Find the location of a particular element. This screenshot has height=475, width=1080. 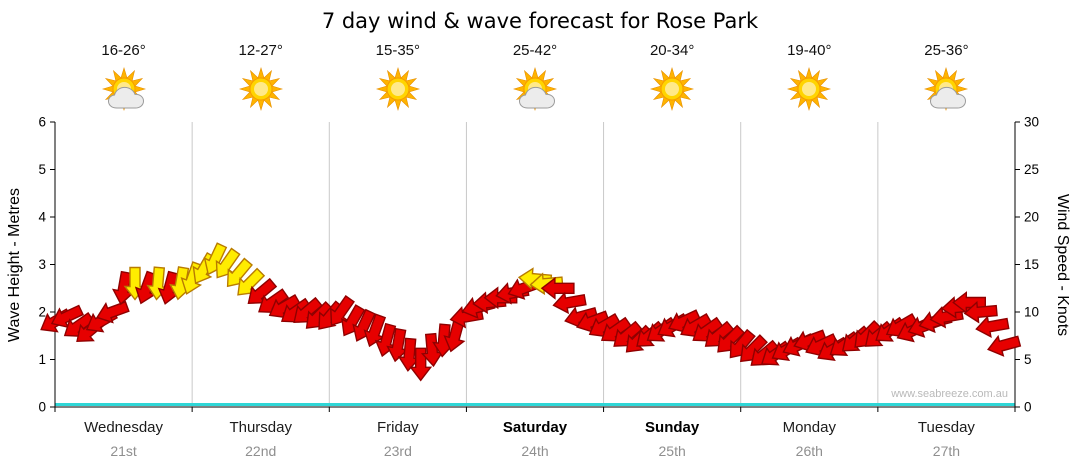

right-tick-label: 5 is located at coordinates (1028, 359).